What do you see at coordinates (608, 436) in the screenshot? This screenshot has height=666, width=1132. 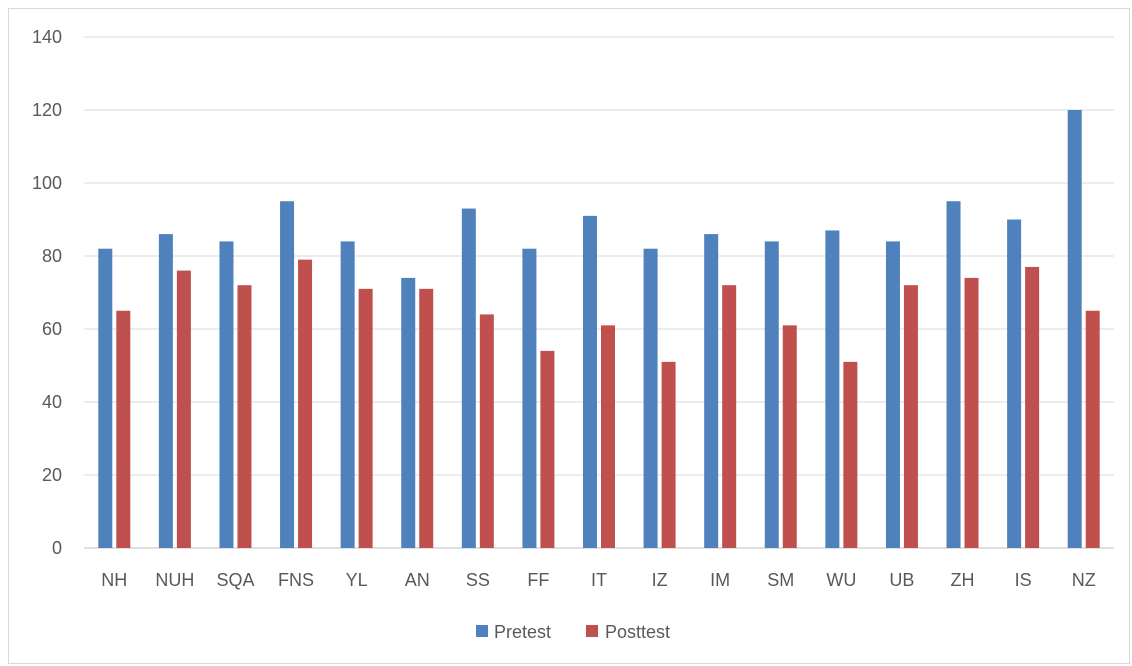 I see `bar-posttest-it` at bounding box center [608, 436].